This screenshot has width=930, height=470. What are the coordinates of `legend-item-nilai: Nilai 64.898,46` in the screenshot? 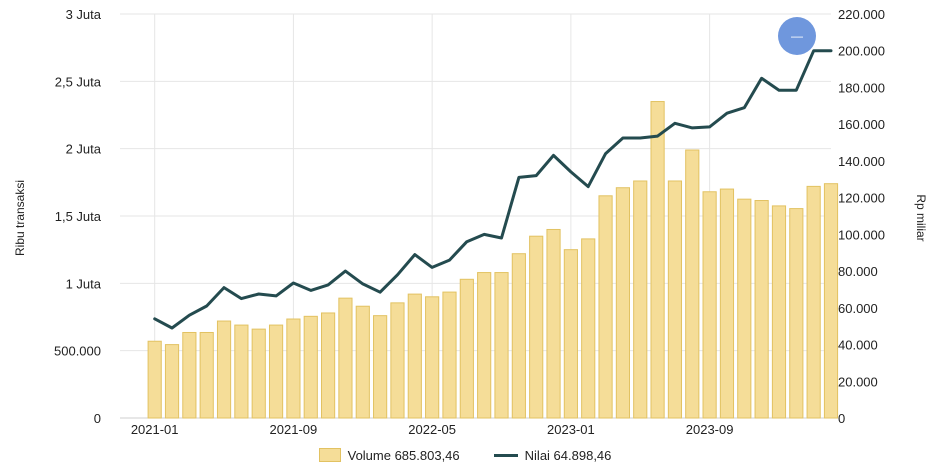 It's located at (552, 455).